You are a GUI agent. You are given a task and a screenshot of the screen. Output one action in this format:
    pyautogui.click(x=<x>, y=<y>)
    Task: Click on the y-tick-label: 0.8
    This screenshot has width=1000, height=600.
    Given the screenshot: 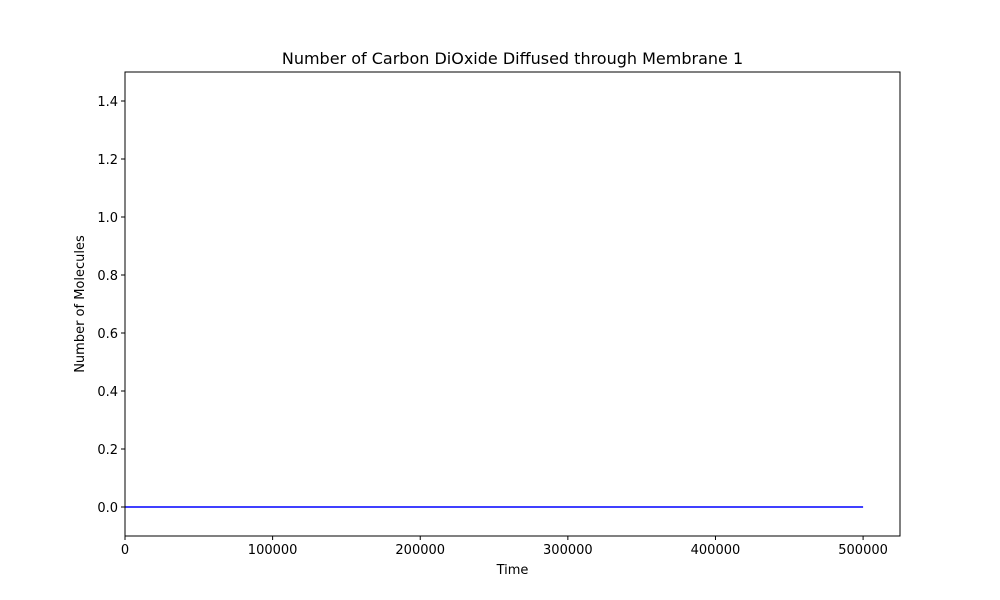 What is the action you would take?
    pyautogui.click(x=107, y=276)
    